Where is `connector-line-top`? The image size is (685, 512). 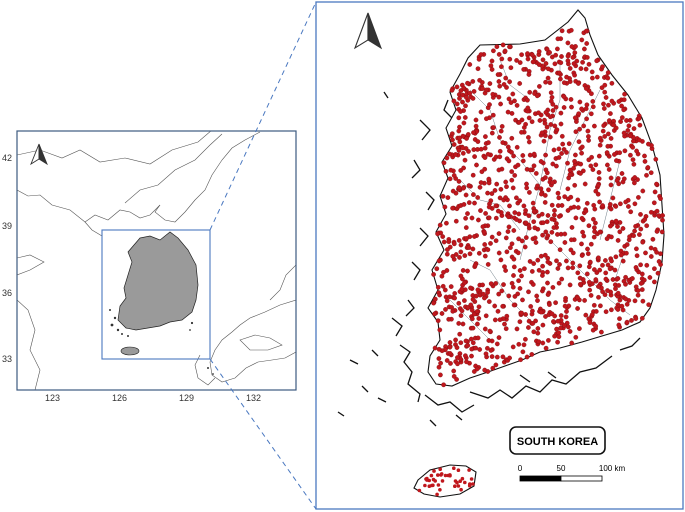 connector-line-top is located at coordinates (263, 116).